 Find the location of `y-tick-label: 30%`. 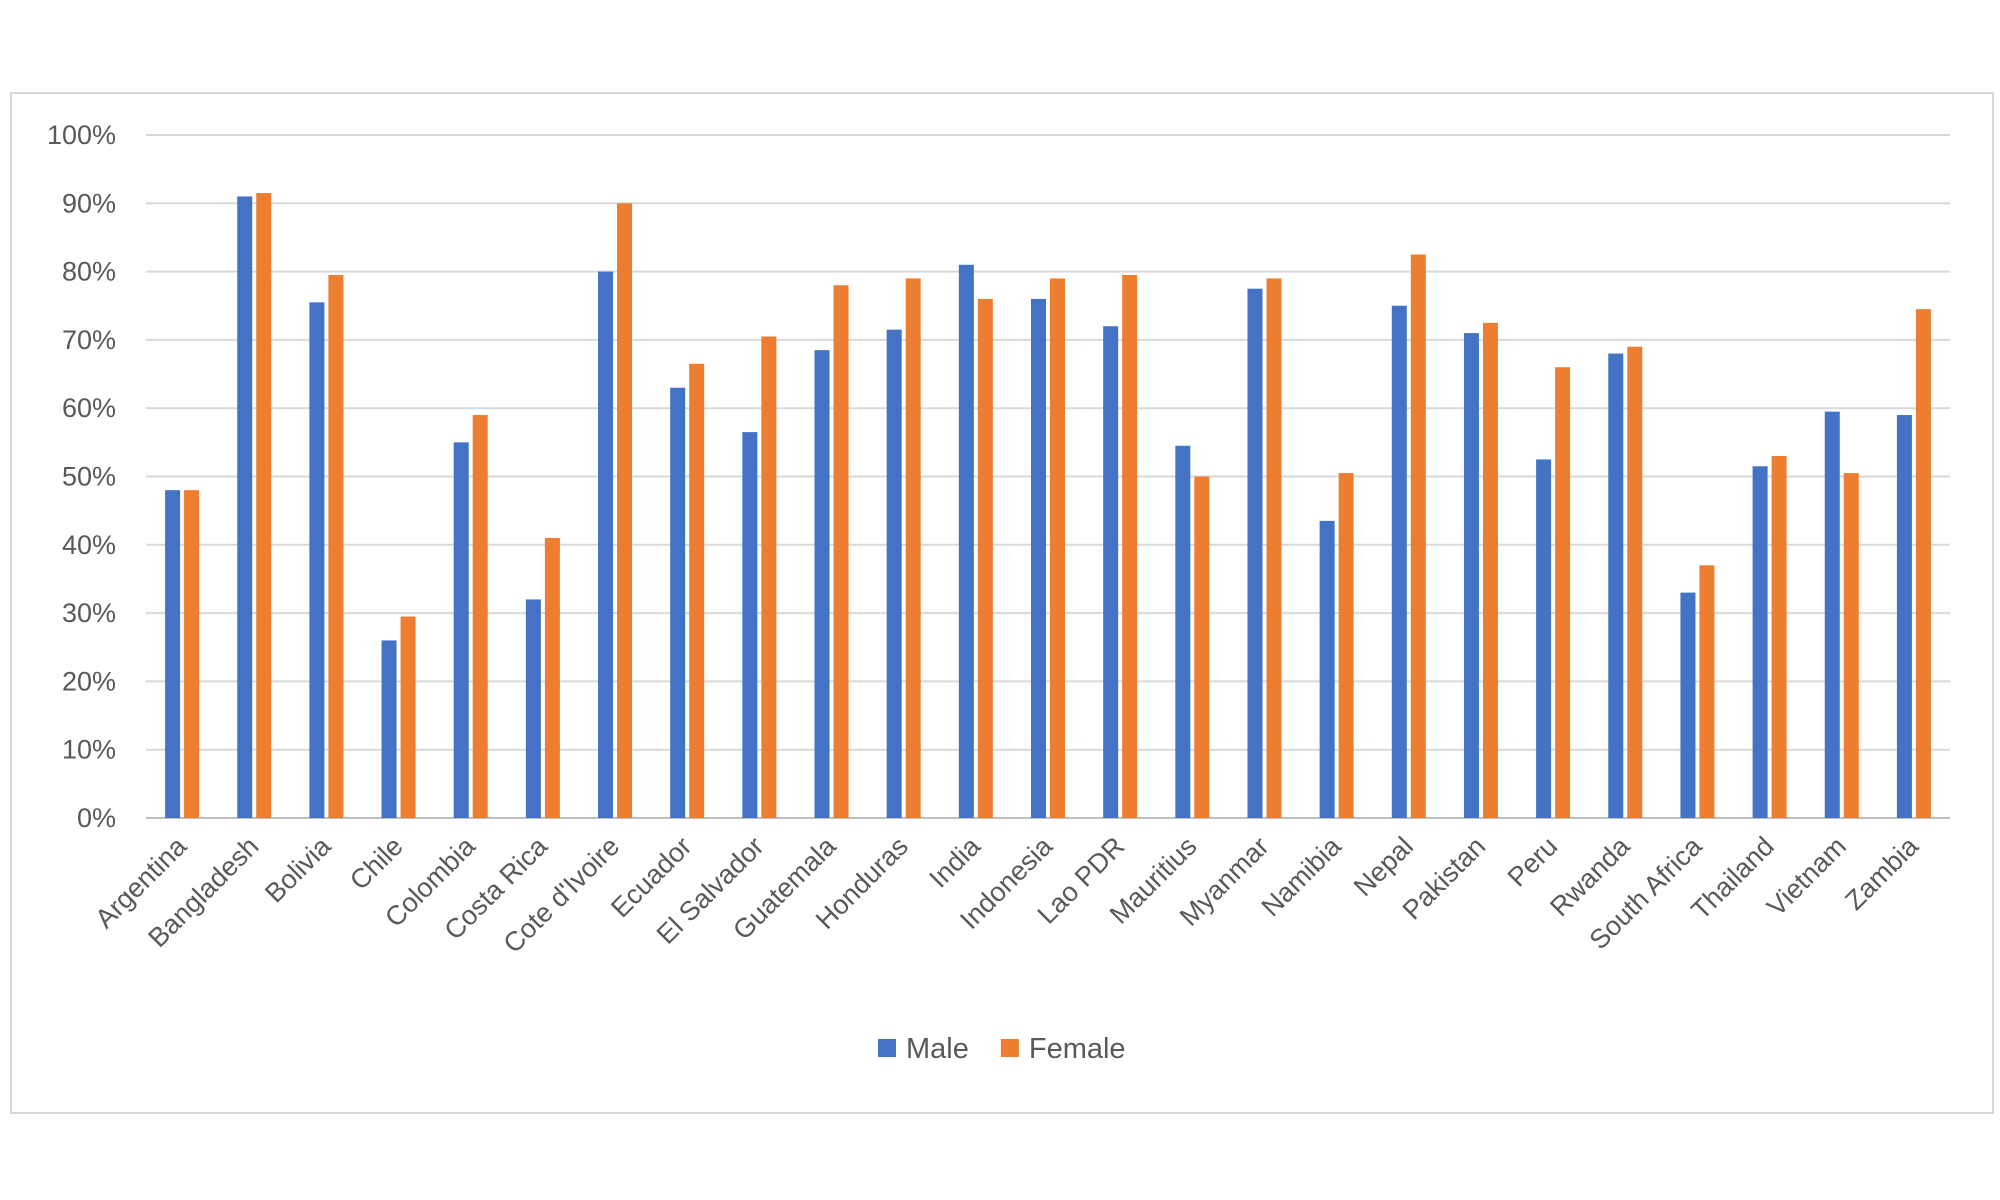

y-tick-label: 30% is located at coordinates (89, 613).